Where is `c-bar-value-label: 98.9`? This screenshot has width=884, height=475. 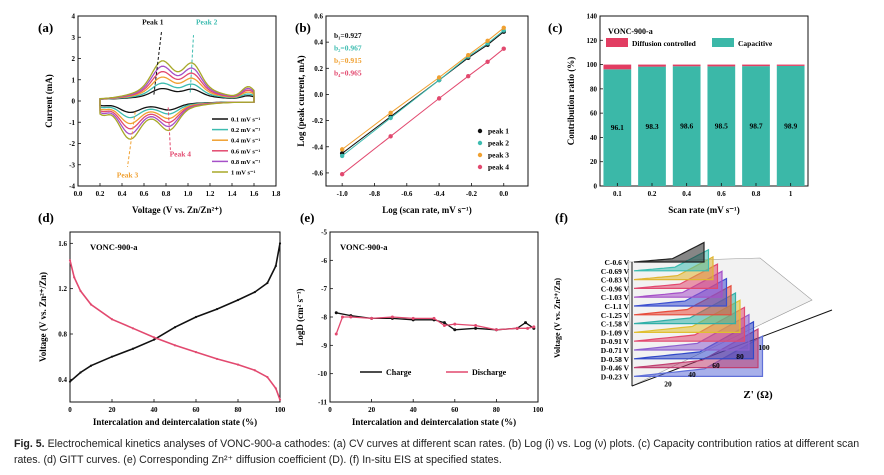
c-bar-value-label: 98.9 is located at coordinates (790, 125).